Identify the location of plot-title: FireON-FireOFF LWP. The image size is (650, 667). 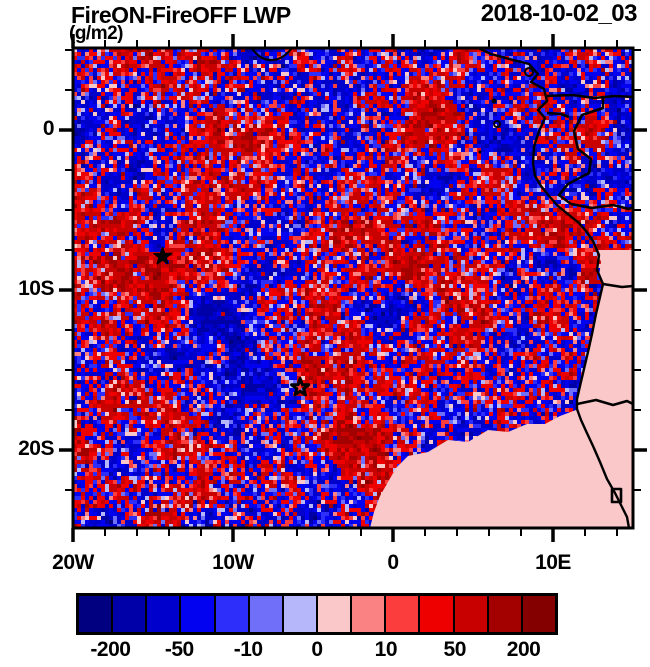
(181, 15).